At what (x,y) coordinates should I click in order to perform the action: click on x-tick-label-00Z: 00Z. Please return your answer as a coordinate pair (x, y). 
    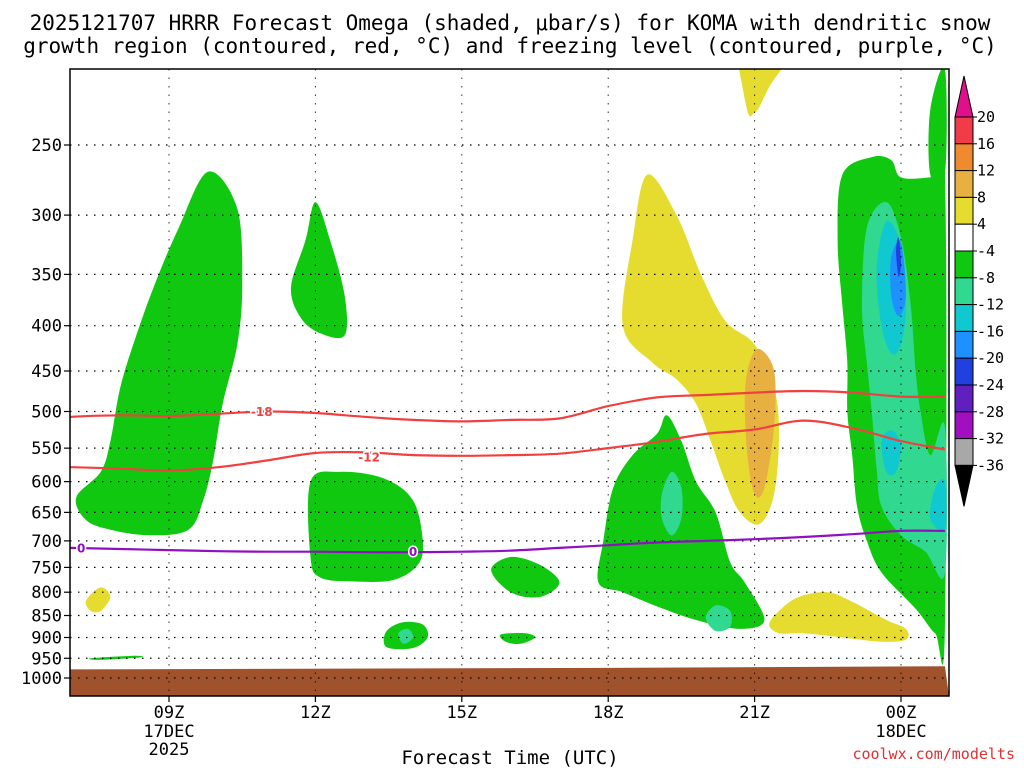
    Looking at the image, I should click on (901, 713).